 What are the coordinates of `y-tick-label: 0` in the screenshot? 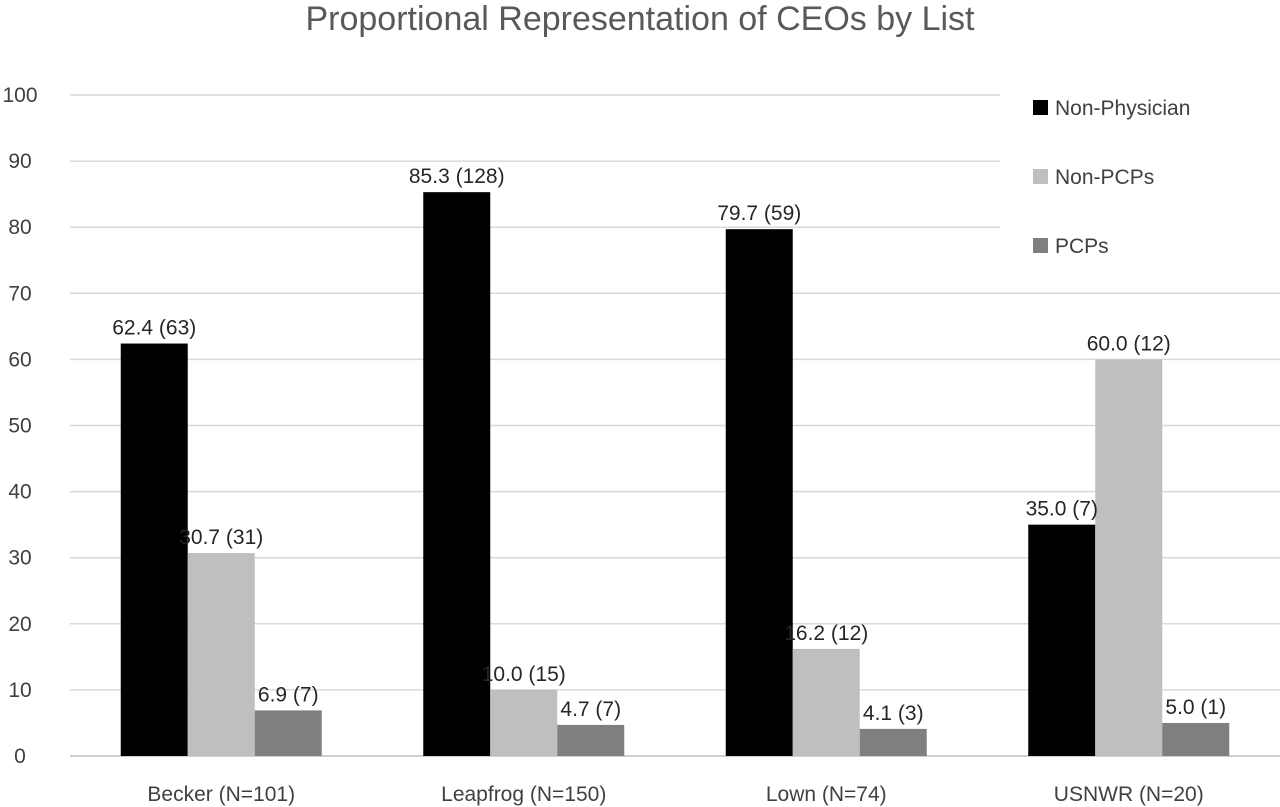 It's located at (20, 756).